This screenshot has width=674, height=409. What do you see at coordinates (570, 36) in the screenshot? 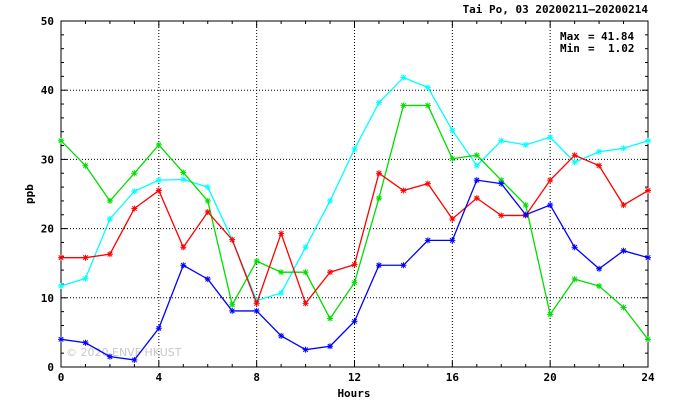
I see `max-label: Max` at bounding box center [570, 36].